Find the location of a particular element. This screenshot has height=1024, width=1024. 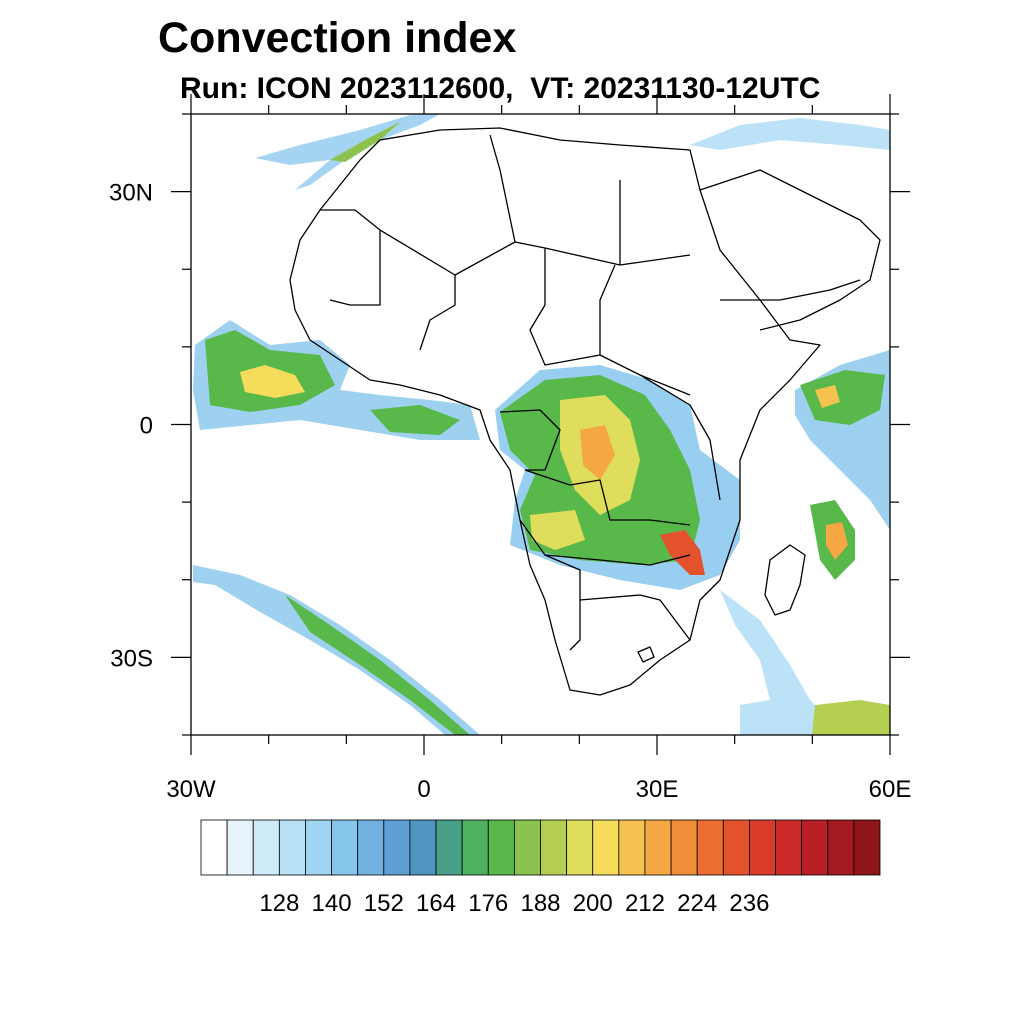

field-mozambique-band is located at coordinates (805, 662).